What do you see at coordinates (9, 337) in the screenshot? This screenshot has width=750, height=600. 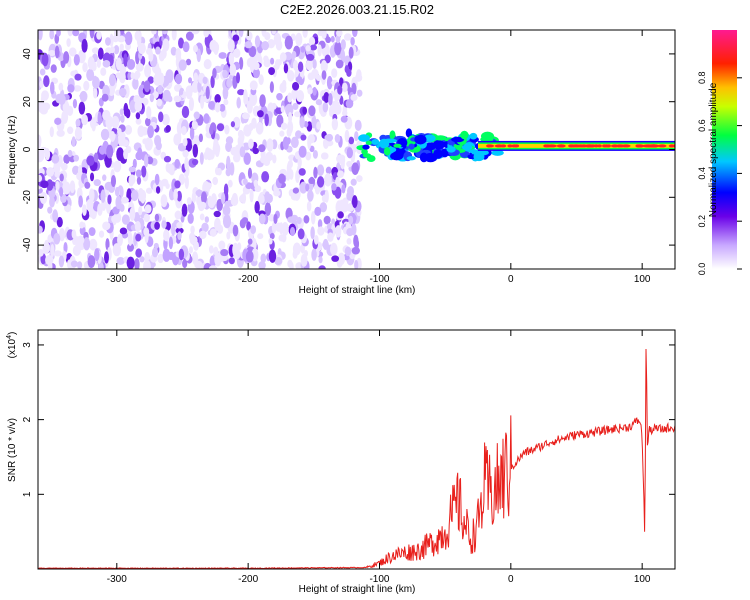 I see `snr-scale-exp: 4` at bounding box center [9, 337].